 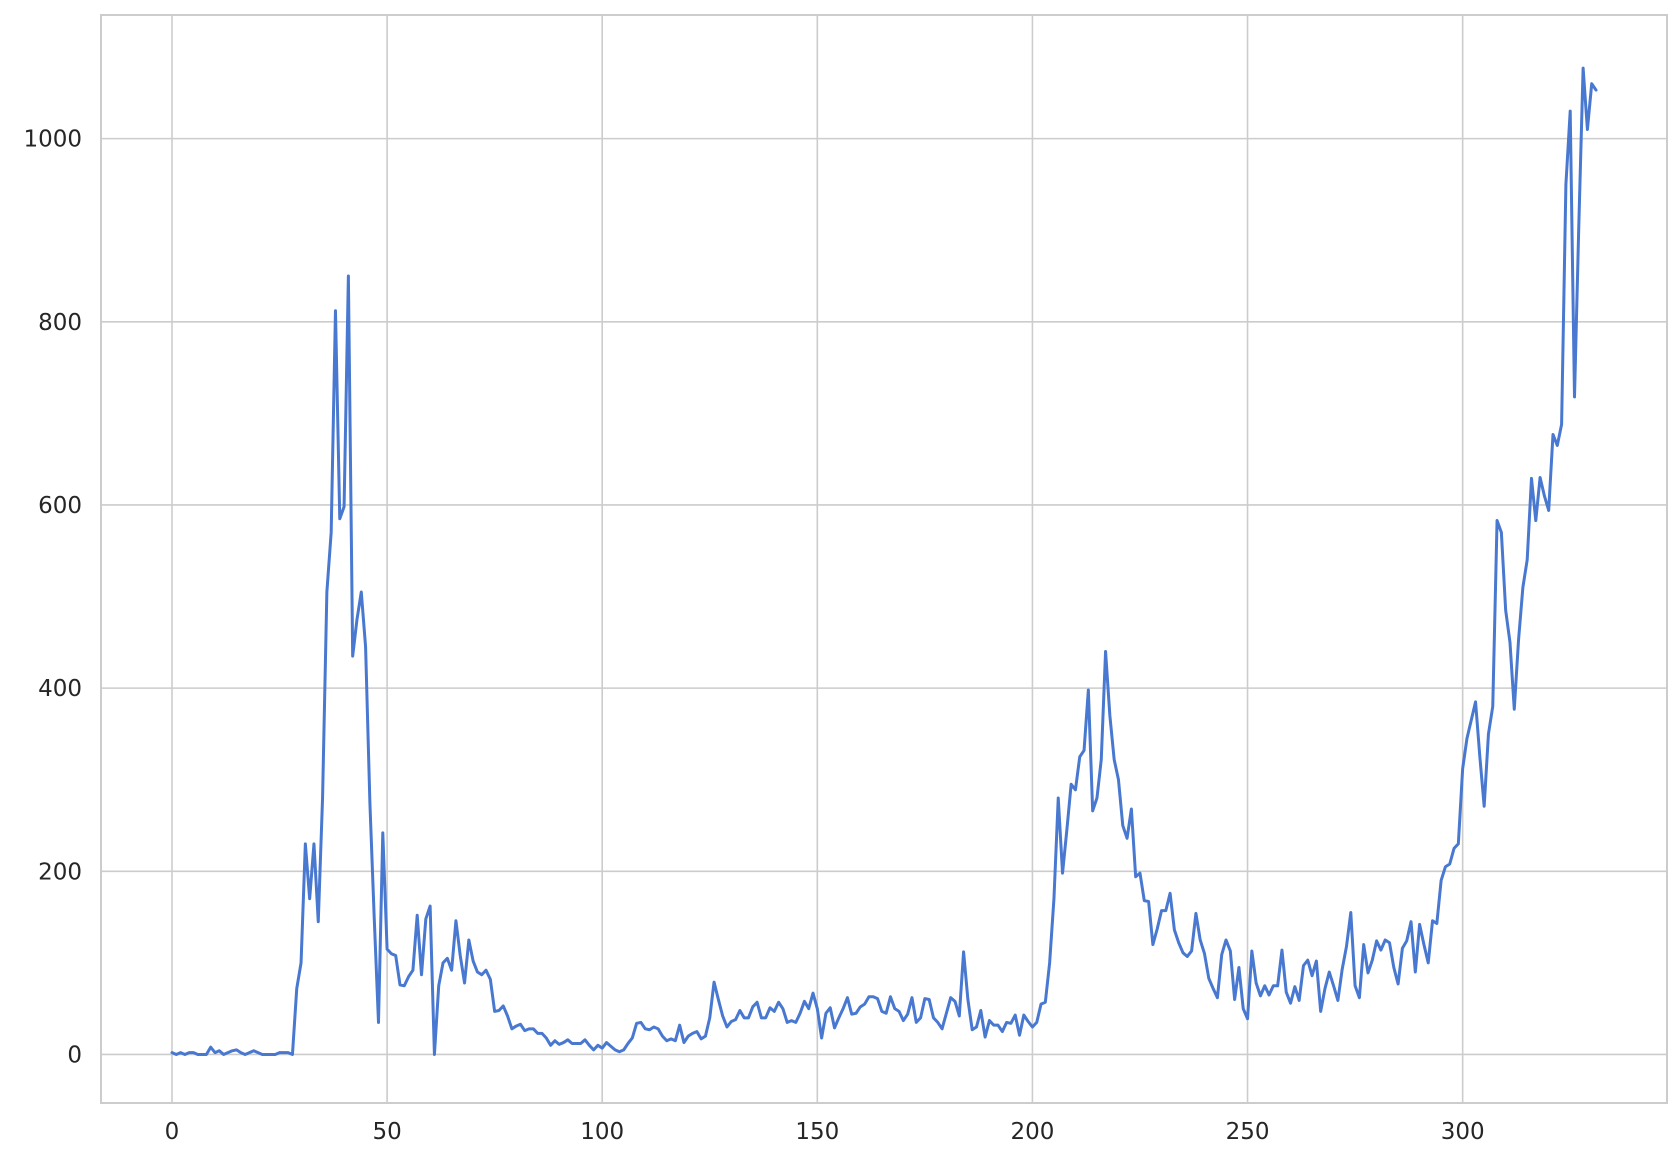 I want to click on y-tick-label: 400, so click(x=60, y=689).